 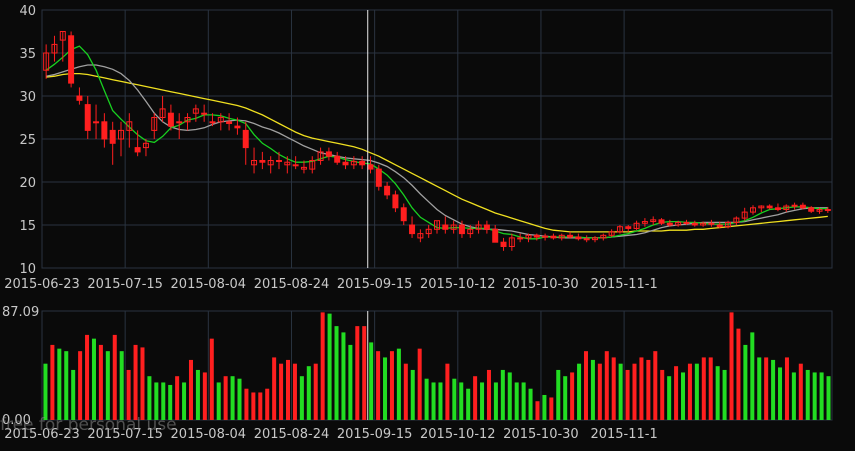 What do you see at coordinates (16, 420) in the screenshot?
I see `volume-min-label: 0.00` at bounding box center [16, 420].